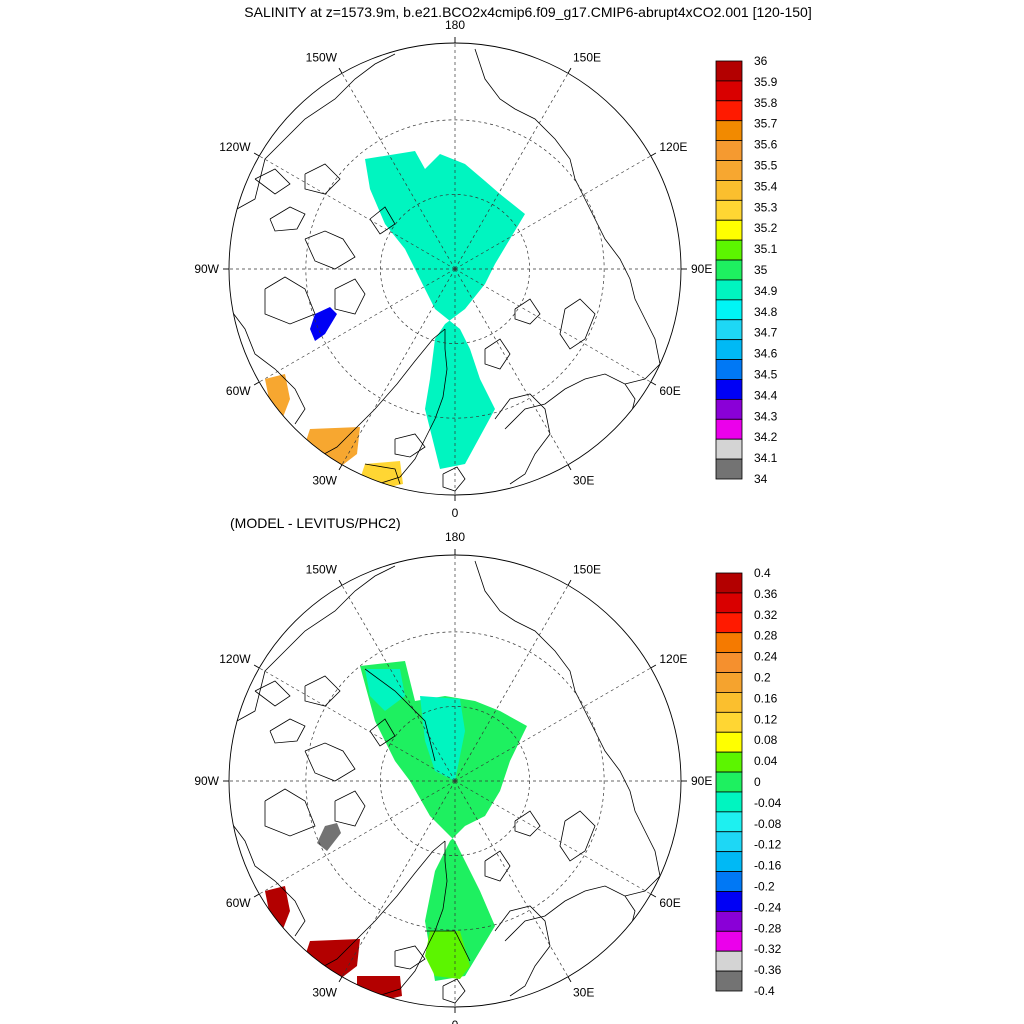 The image size is (1024, 1024). What do you see at coordinates (766, 354) in the screenshot?
I see `colorbar-label: 34.6` at bounding box center [766, 354].